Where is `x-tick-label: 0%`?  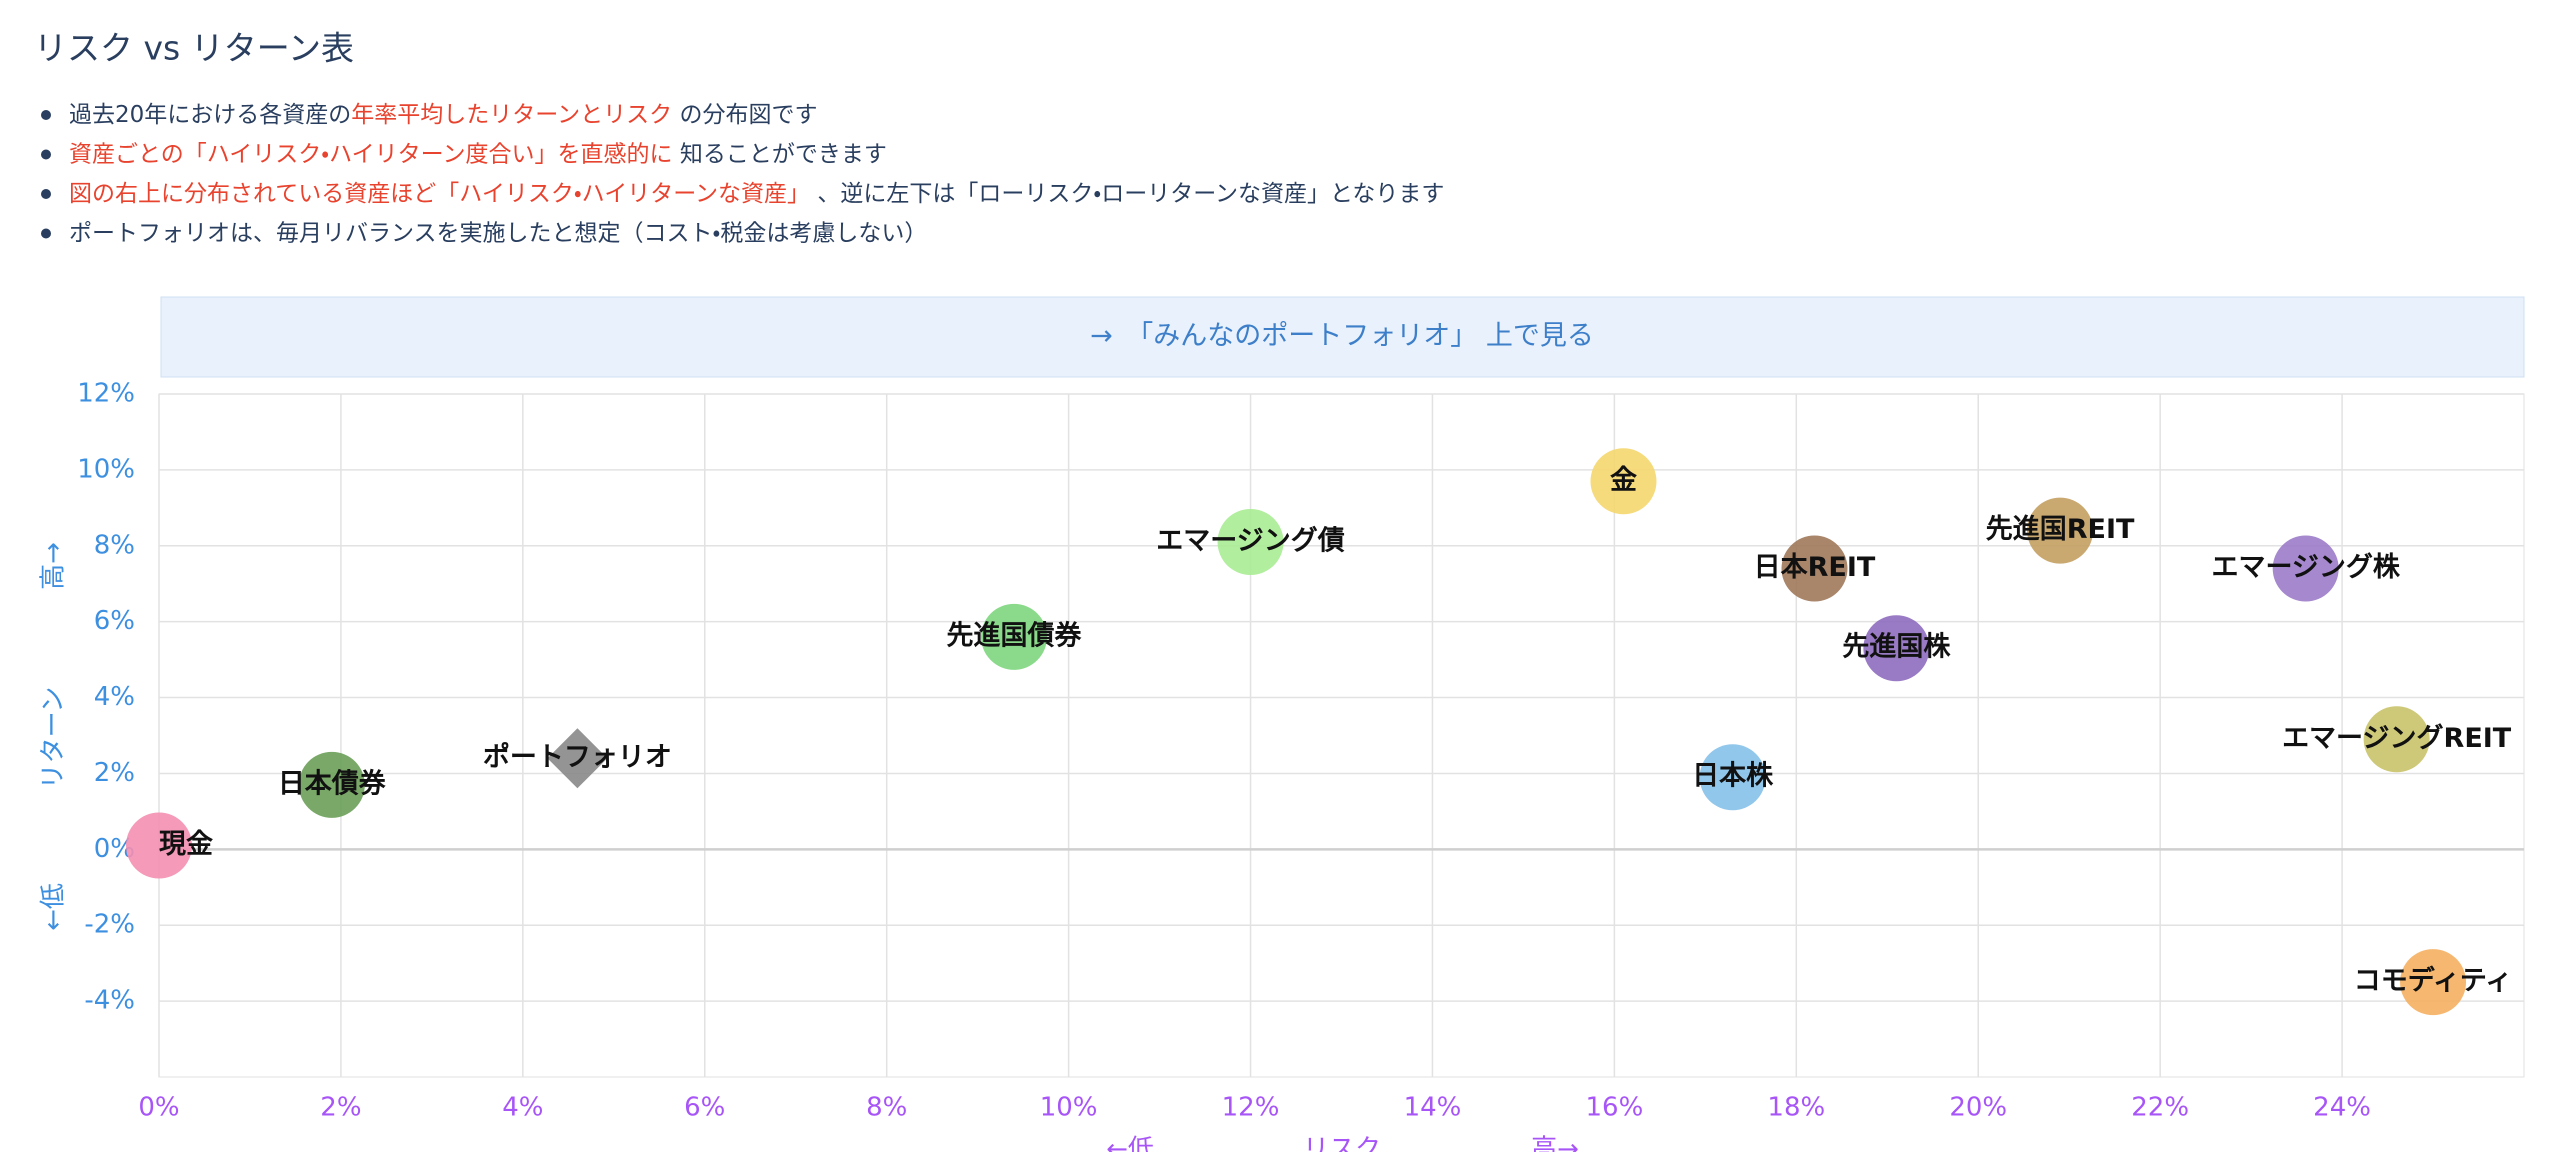
x-tick-label: 0% is located at coordinates (158, 1108).